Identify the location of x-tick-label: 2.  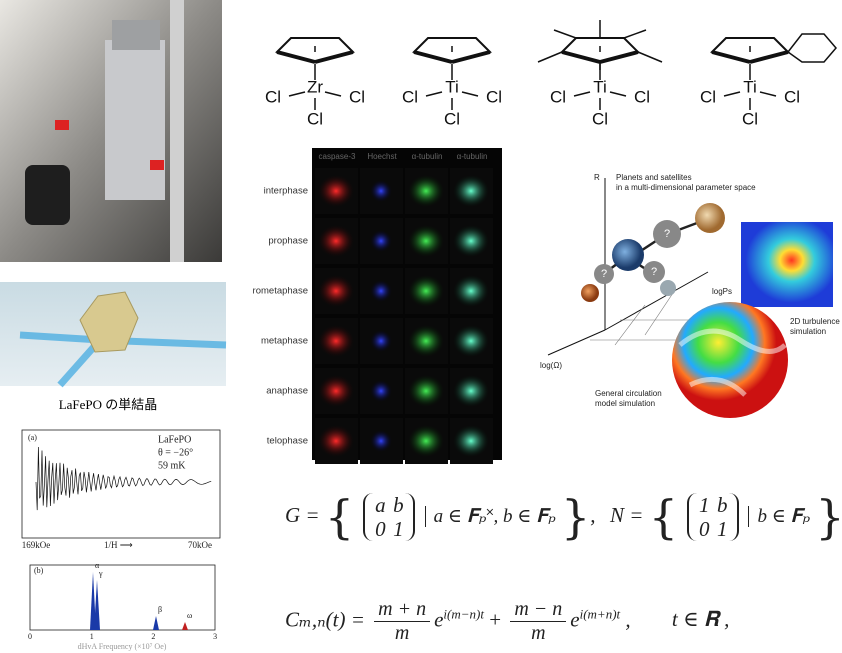
(153, 636).